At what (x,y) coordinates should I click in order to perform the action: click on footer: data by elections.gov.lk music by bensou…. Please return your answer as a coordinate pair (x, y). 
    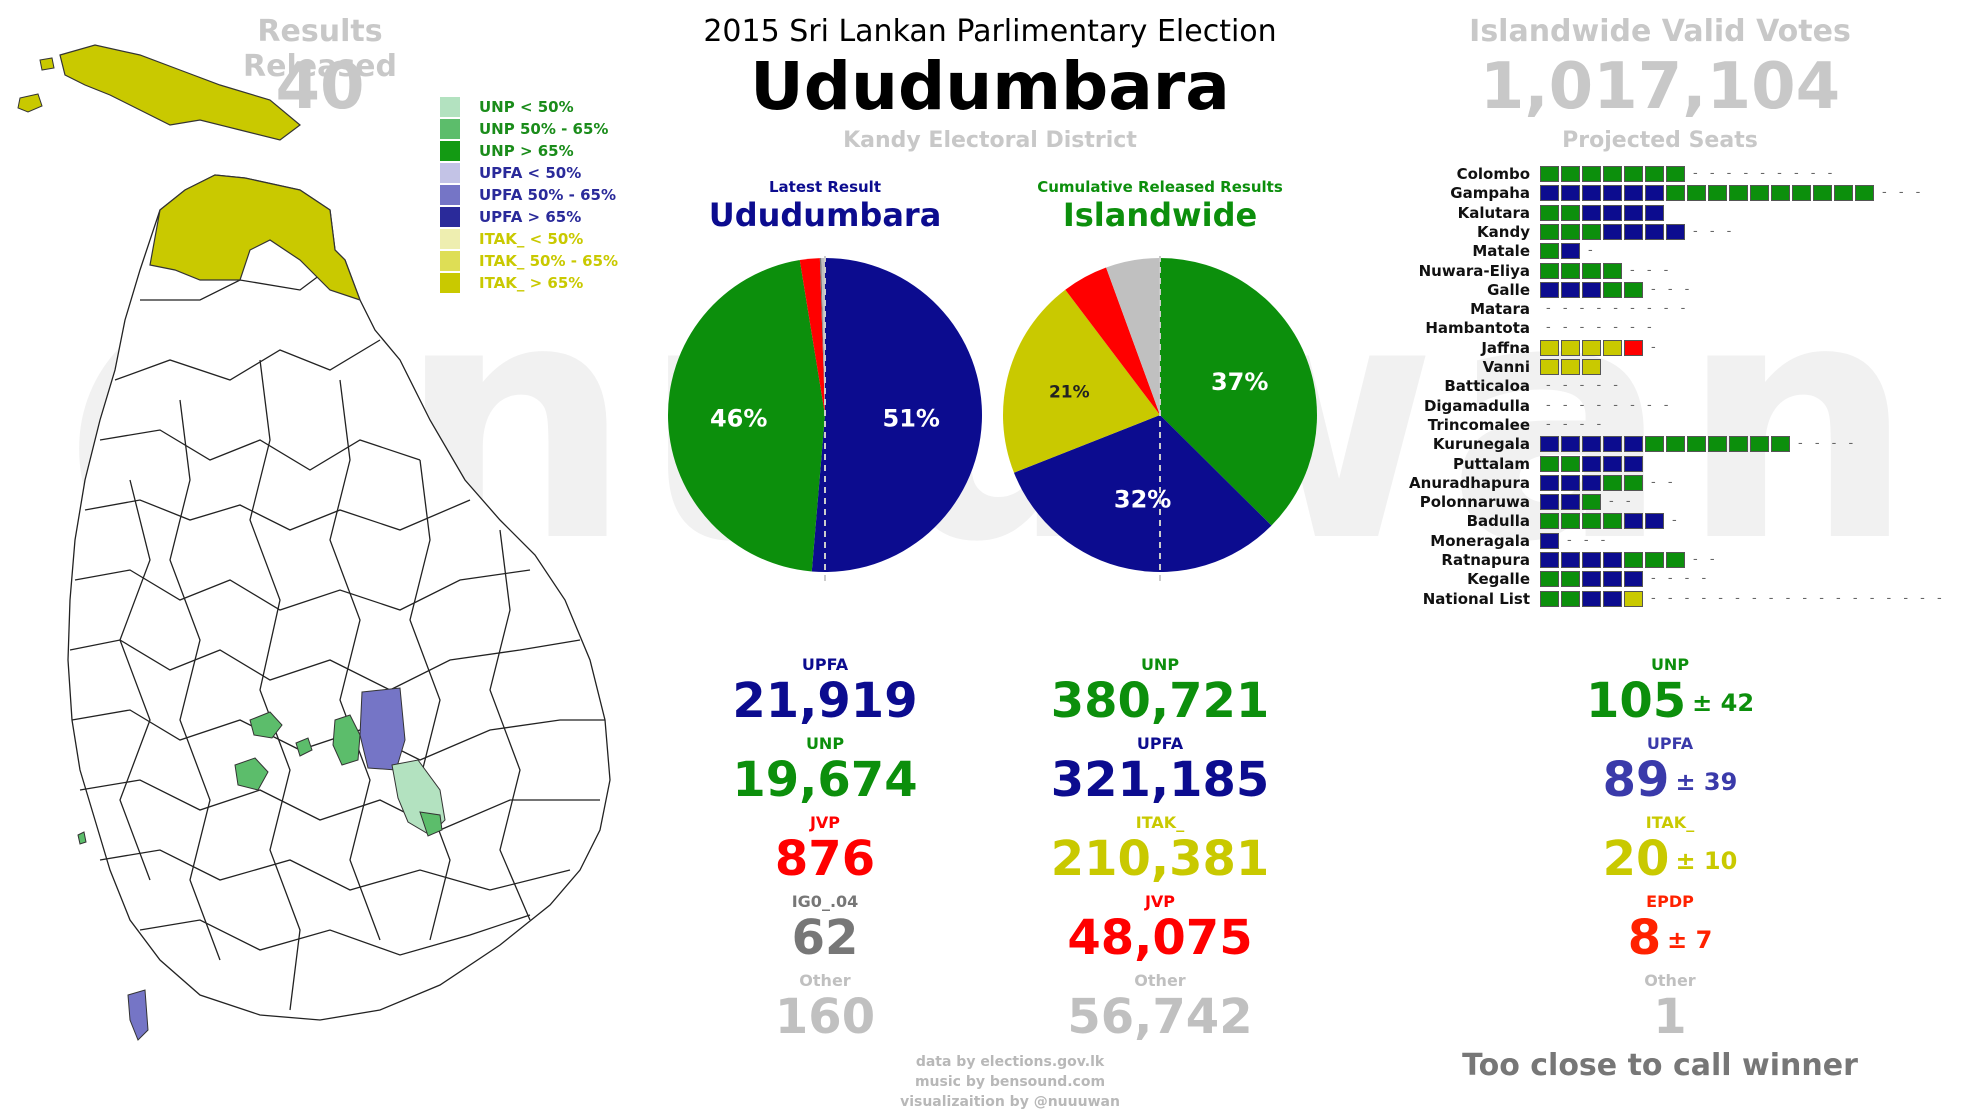
    Looking at the image, I should click on (1010, 1082).